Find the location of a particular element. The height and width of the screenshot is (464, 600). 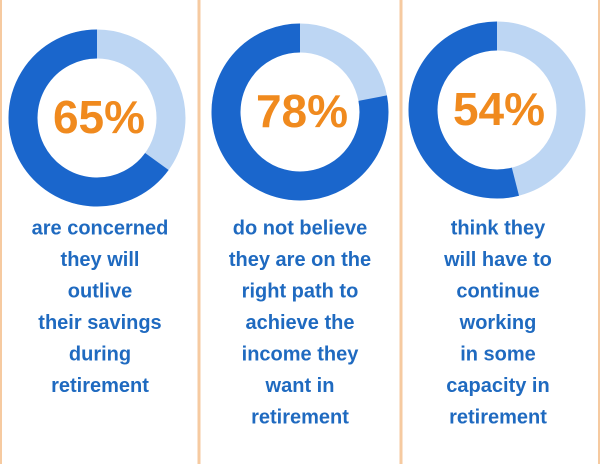

caption-line: in some is located at coordinates (498, 354).